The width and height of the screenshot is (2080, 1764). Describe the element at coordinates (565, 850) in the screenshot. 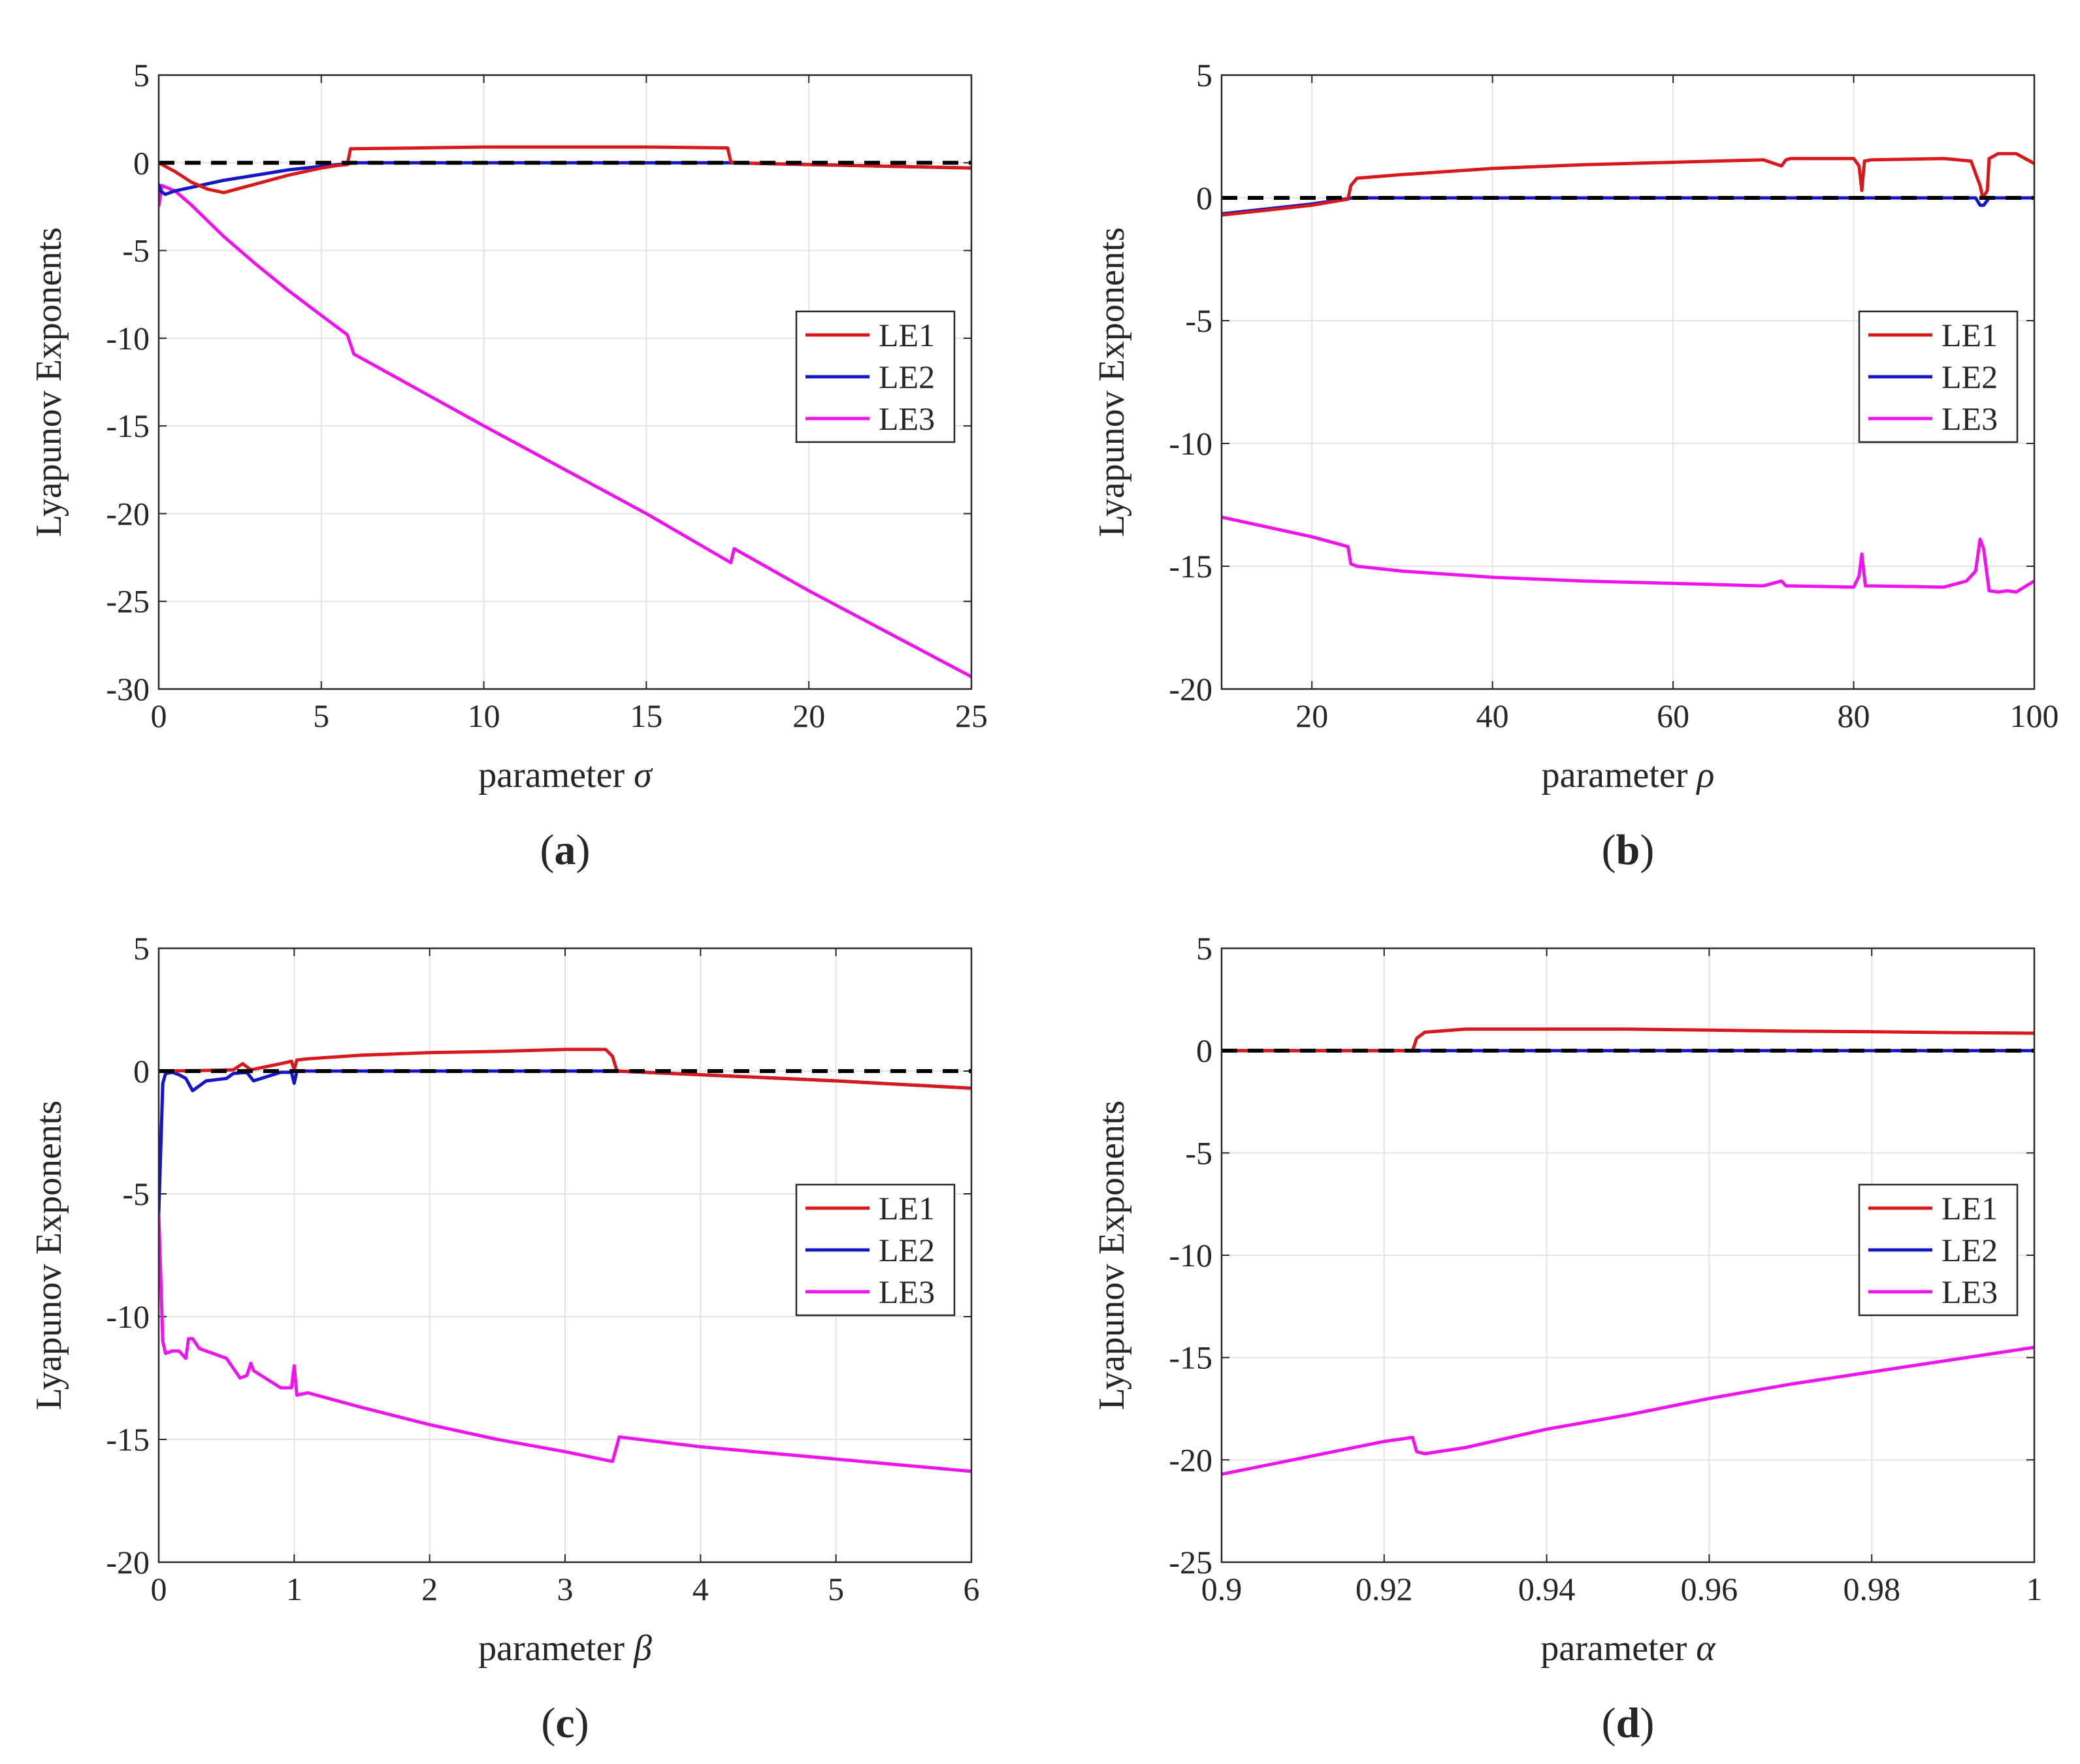

I see `panel-label: (a)` at that location.